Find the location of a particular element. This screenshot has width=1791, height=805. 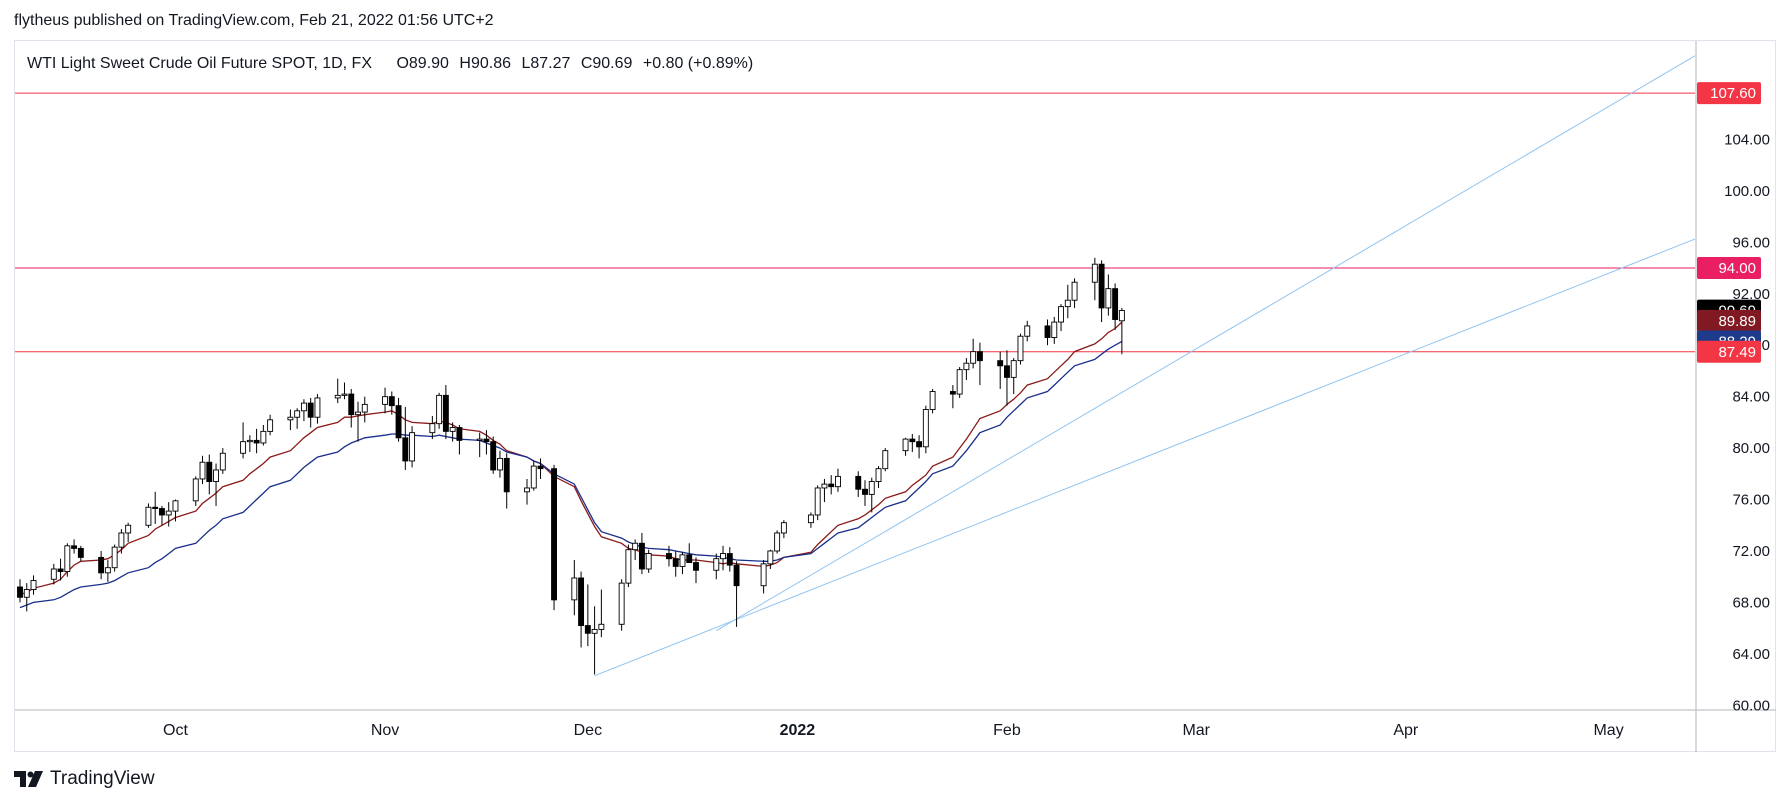

tradingview-brand: TradingView is located at coordinates (84, 779).